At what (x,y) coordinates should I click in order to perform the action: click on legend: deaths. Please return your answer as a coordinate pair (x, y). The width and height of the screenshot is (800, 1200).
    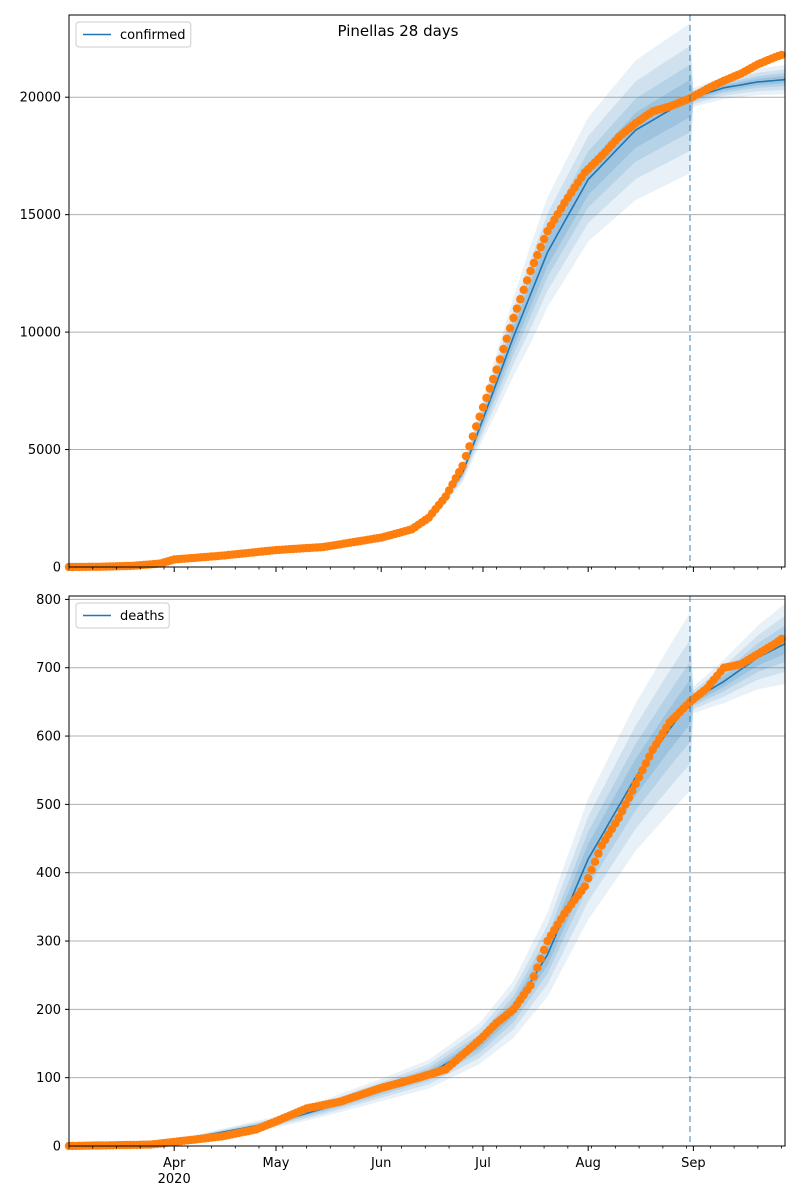
    Looking at the image, I should click on (122, 615).